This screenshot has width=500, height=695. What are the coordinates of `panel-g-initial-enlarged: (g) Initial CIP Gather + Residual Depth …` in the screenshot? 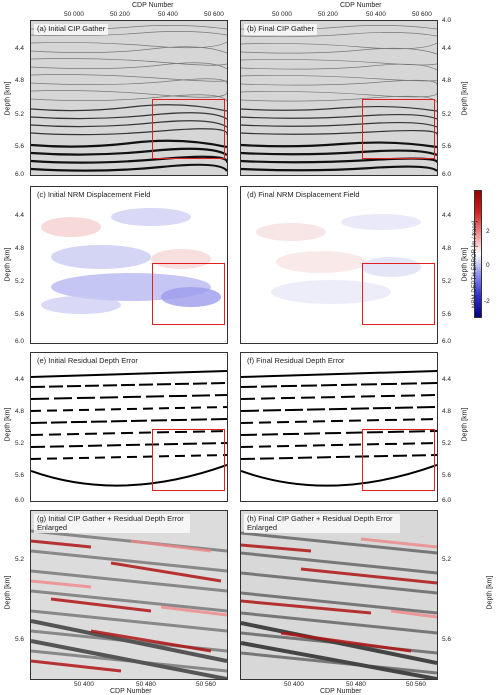 It's located at (129, 595).